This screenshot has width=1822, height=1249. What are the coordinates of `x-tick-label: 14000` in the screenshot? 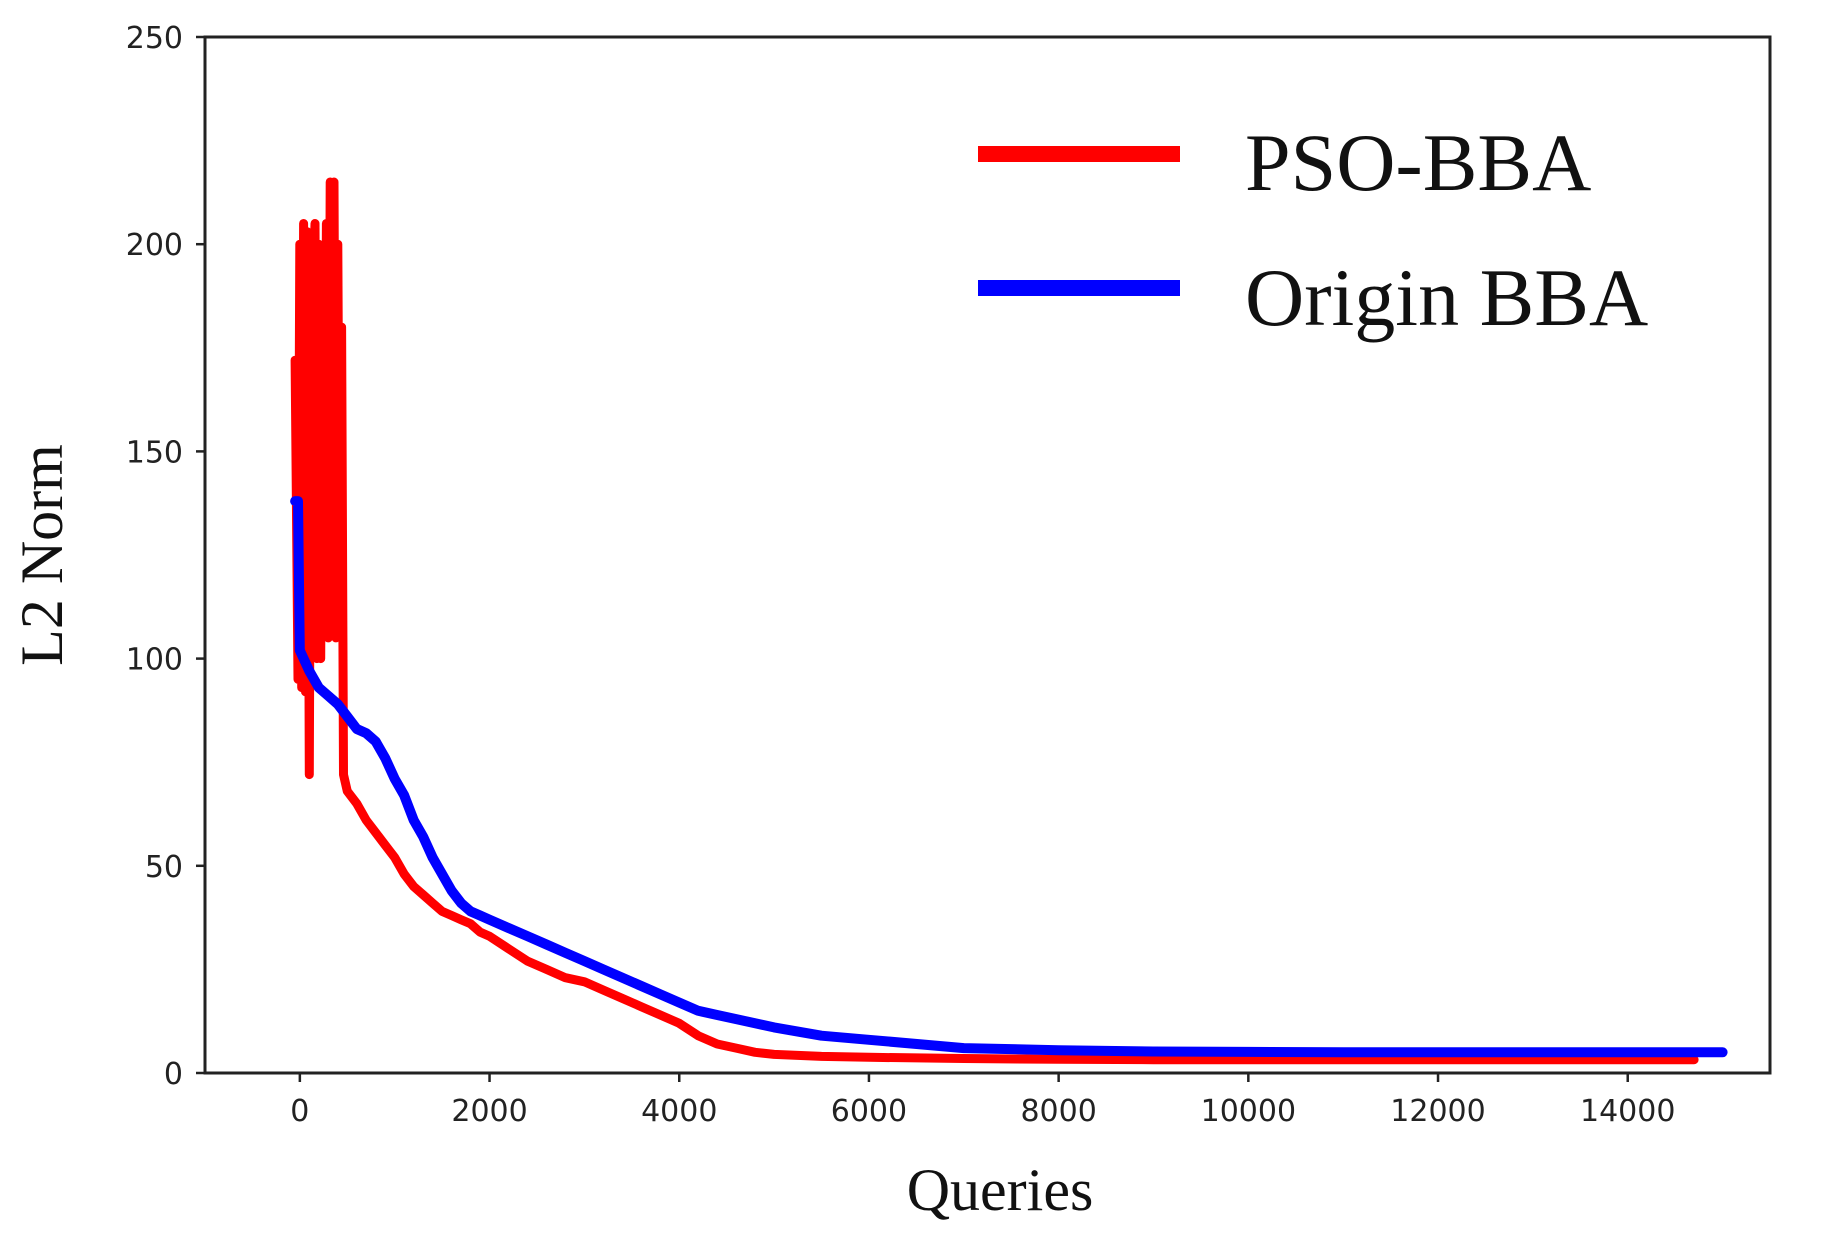 It's located at (1627, 1111).